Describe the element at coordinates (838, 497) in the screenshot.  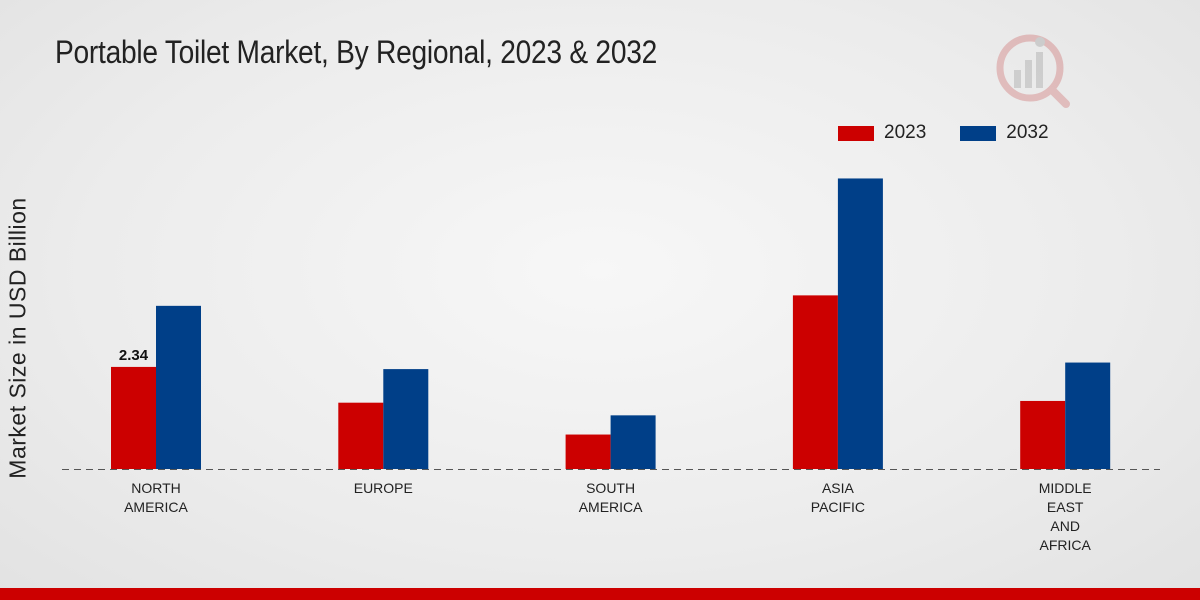
I see `x-tick-label-3: ASIA PACIFIC` at that location.